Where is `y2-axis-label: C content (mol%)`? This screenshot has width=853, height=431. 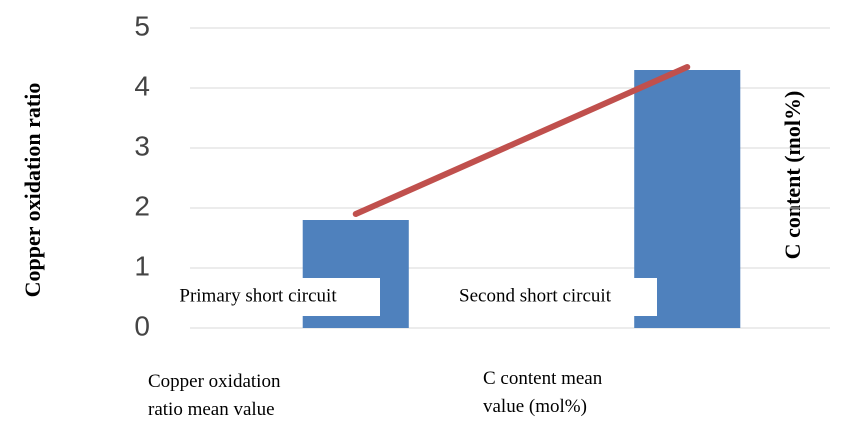
y2-axis-label: C content (mol%) is located at coordinates (792, 175).